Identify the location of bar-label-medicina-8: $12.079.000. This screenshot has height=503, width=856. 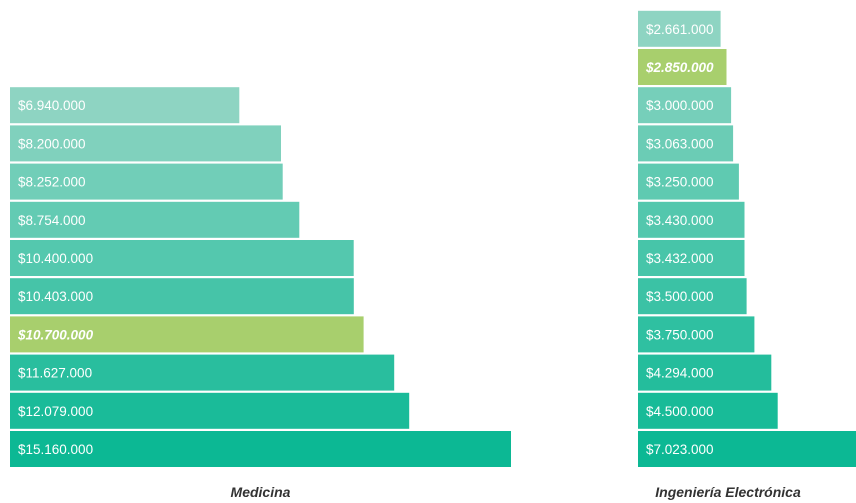
(55, 411).